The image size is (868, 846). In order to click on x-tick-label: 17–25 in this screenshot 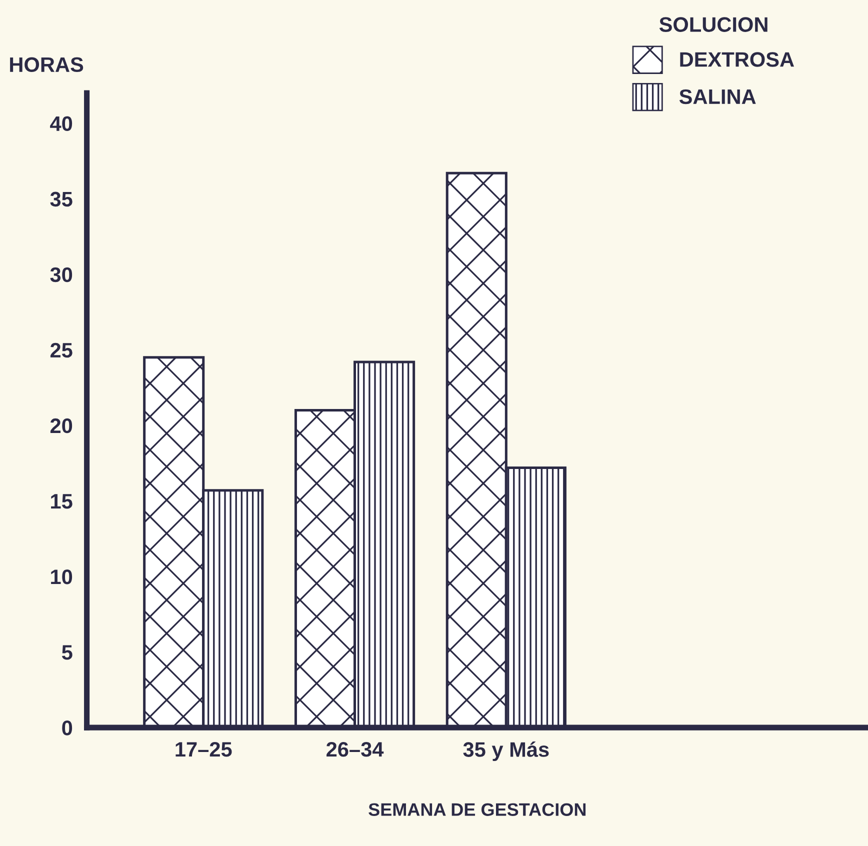, I will do `click(204, 749)`.